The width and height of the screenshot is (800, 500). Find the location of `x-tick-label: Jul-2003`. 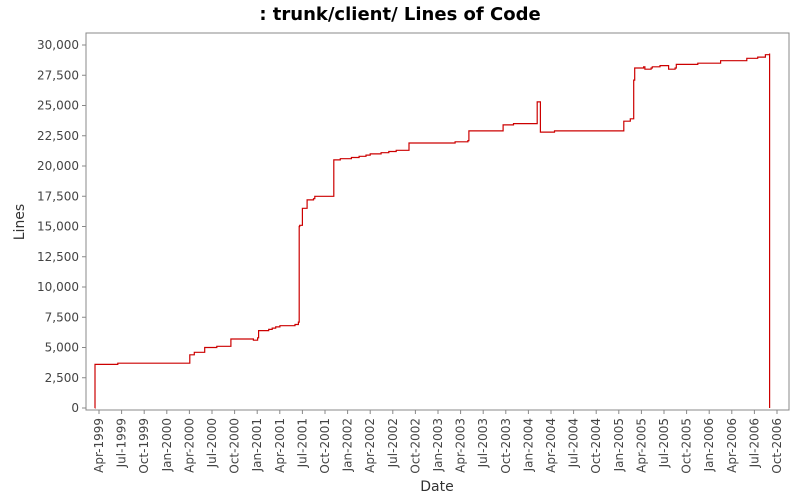

x-tick-label: Jul-2003 is located at coordinates (483, 443).